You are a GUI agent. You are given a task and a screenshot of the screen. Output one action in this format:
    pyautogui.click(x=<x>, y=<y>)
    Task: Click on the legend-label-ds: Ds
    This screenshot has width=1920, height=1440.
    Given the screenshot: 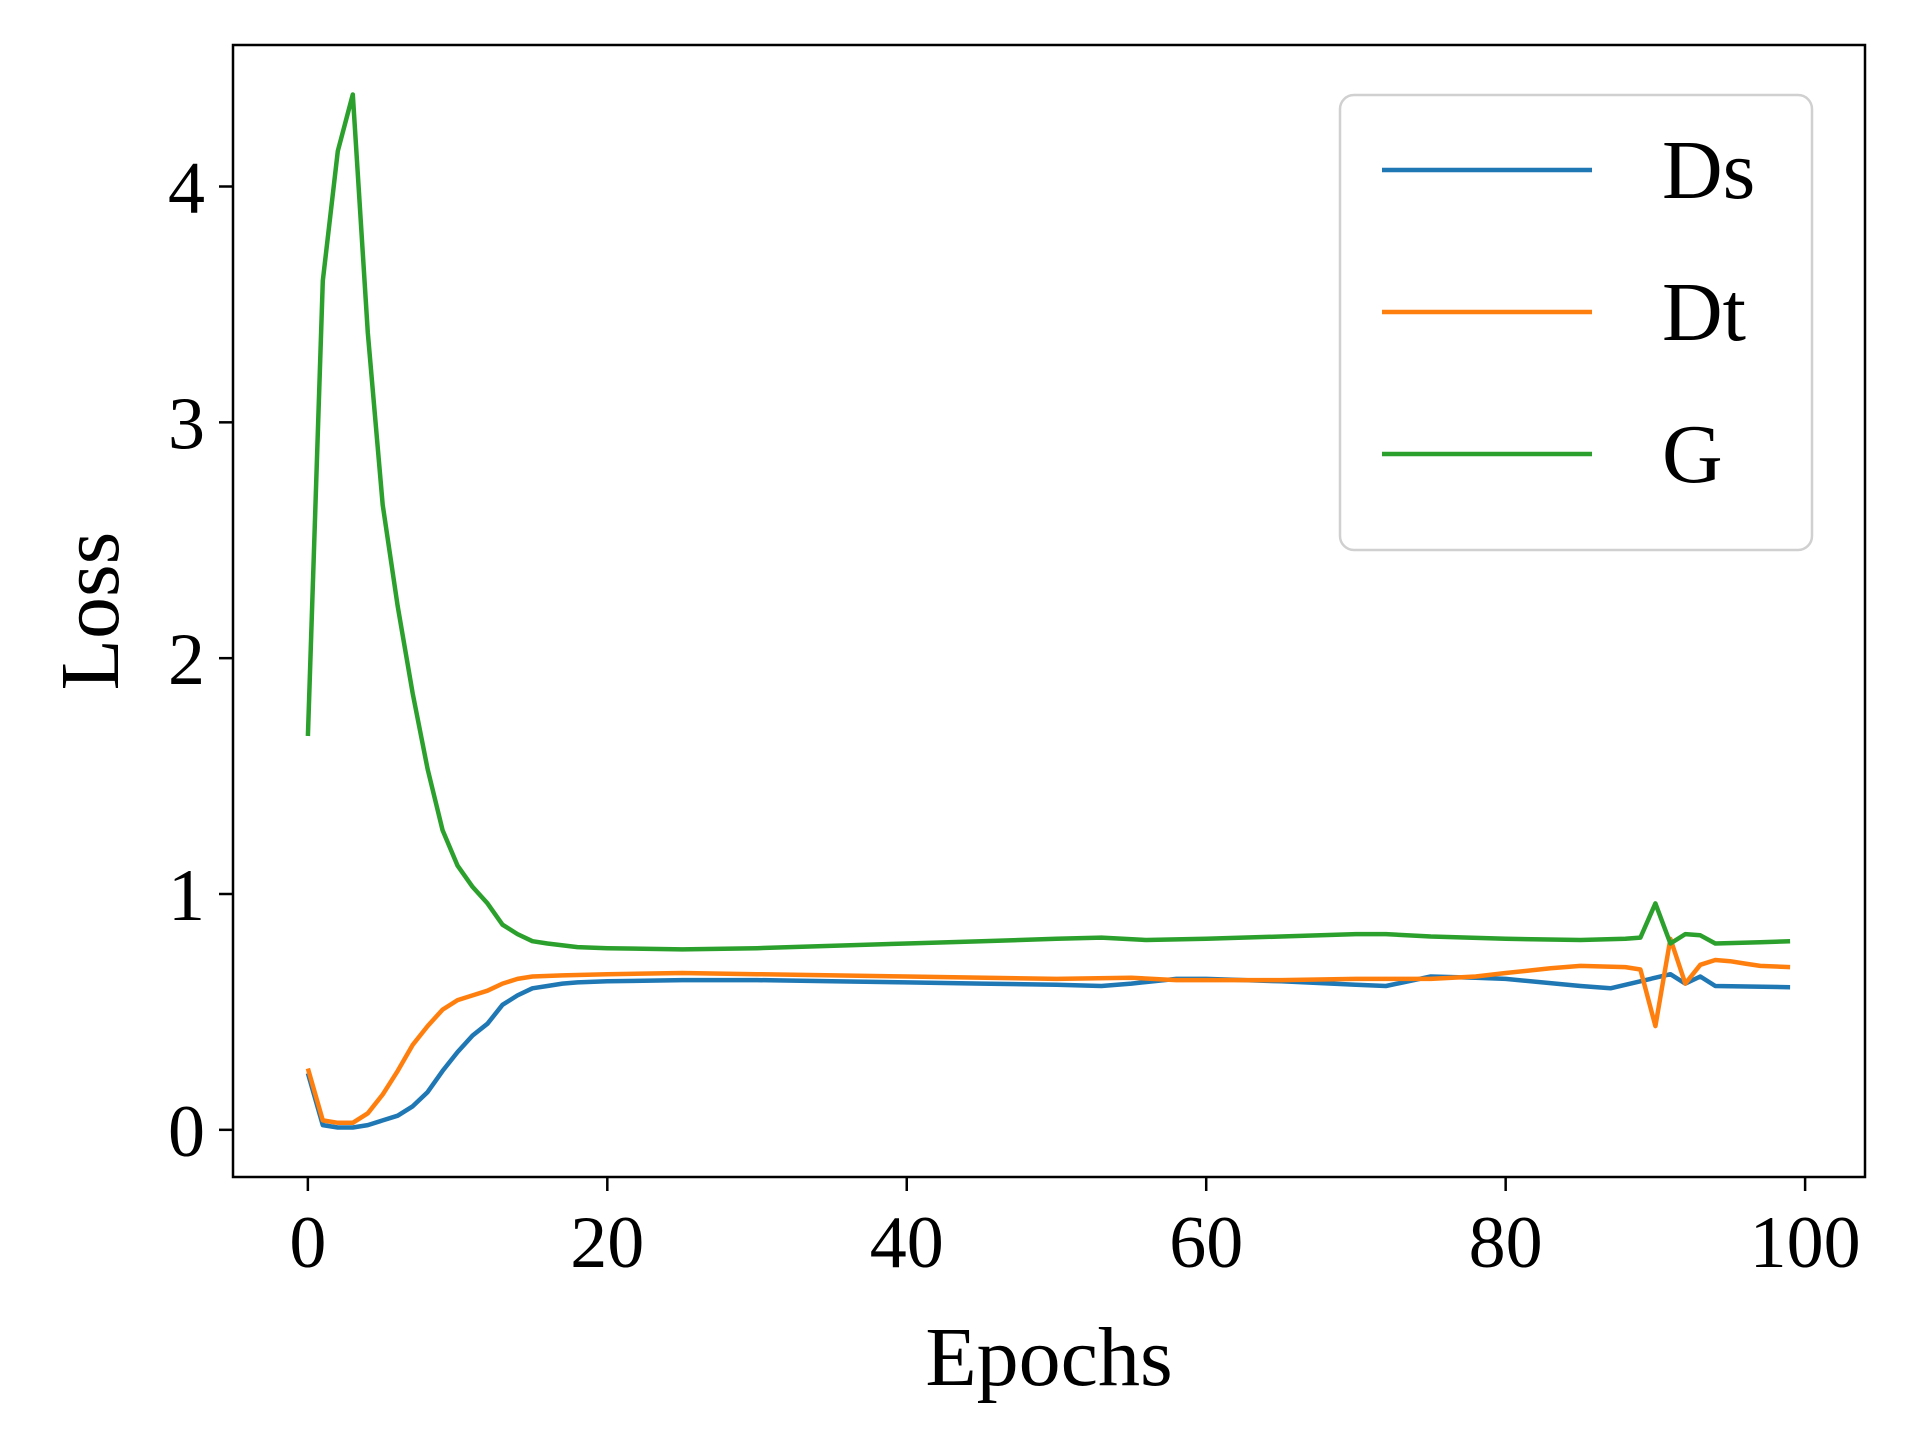 What is the action you would take?
    pyautogui.click(x=1708, y=170)
    